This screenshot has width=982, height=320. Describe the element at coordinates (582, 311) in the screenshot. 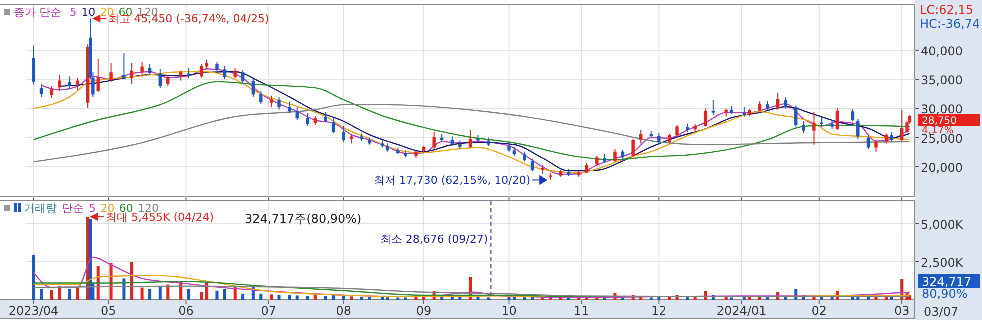

I see `x-tick-label: 11` at that location.